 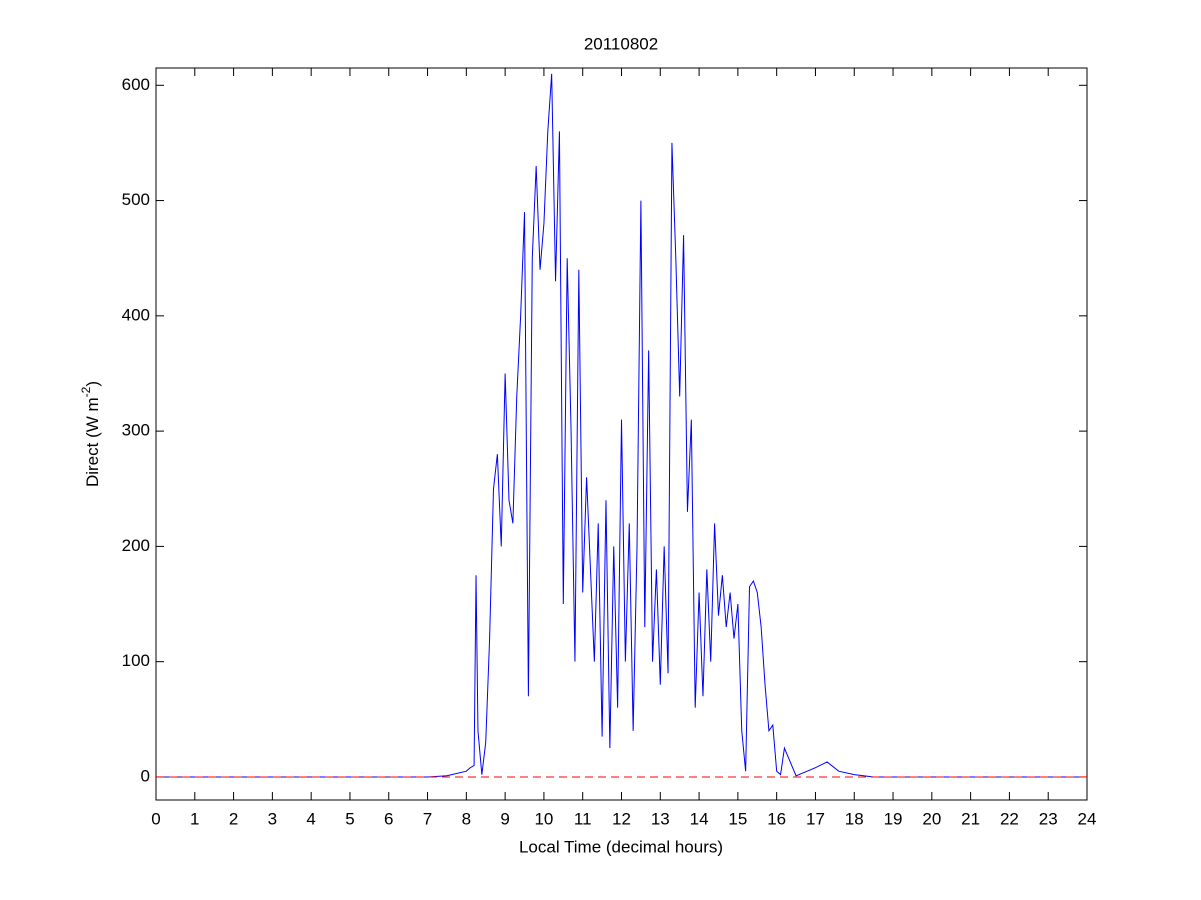 What do you see at coordinates (136, 545) in the screenshot?
I see `y-tick-label: 200` at bounding box center [136, 545].